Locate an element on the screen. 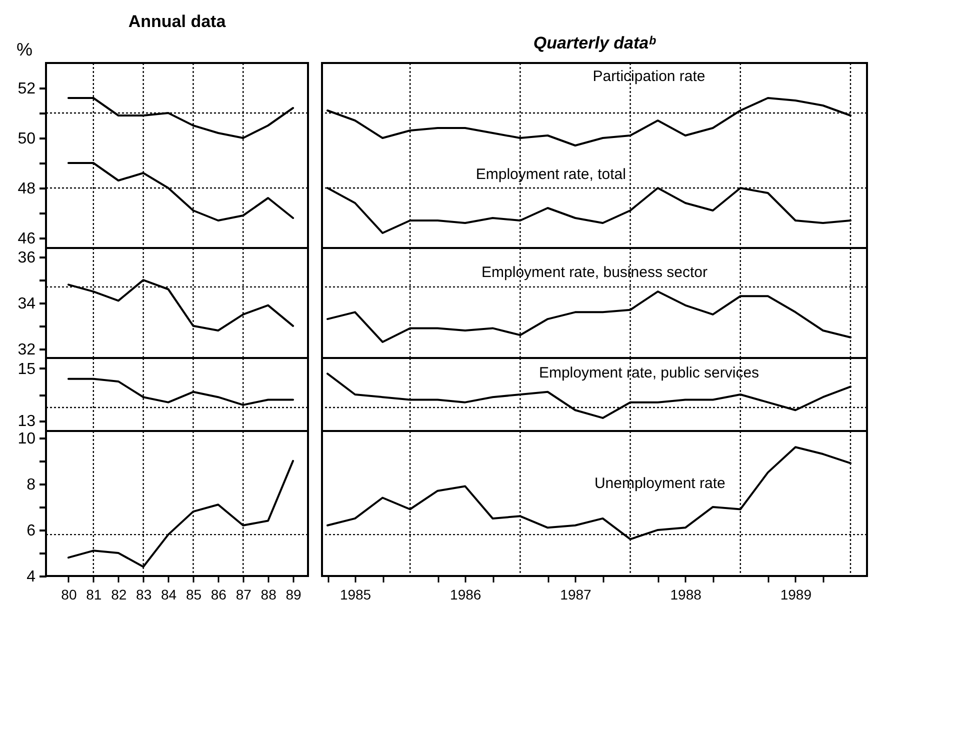 This screenshot has height=731, width=965. x-tick-label: 1988 is located at coordinates (686, 594).